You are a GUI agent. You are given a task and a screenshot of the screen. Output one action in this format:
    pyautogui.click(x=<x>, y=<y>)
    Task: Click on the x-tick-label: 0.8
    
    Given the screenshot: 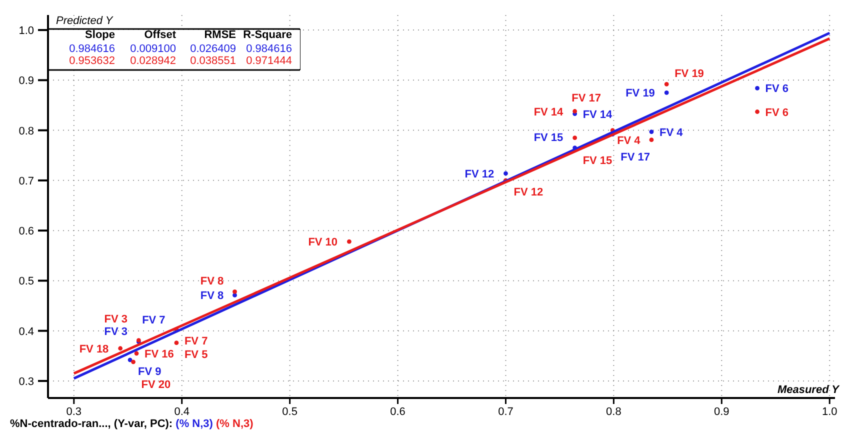 What is the action you would take?
    pyautogui.click(x=614, y=412)
    